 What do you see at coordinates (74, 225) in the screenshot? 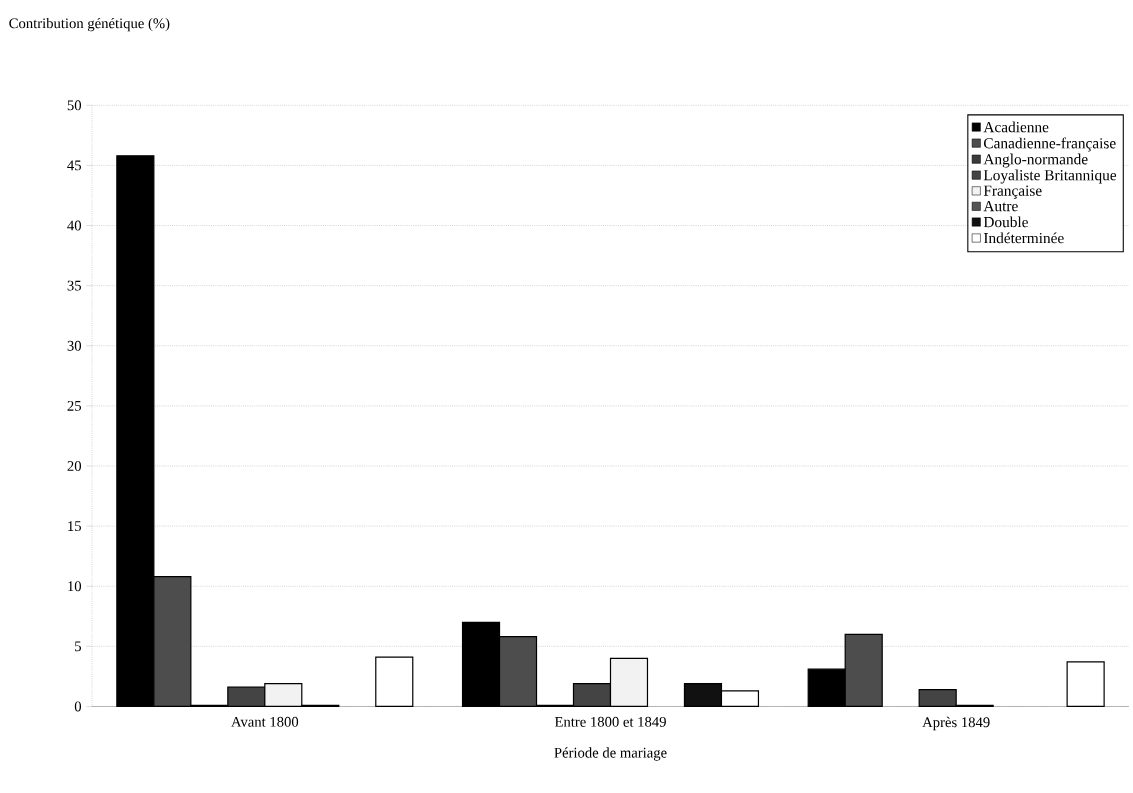
I see `y-tick-label: 40` at bounding box center [74, 225].